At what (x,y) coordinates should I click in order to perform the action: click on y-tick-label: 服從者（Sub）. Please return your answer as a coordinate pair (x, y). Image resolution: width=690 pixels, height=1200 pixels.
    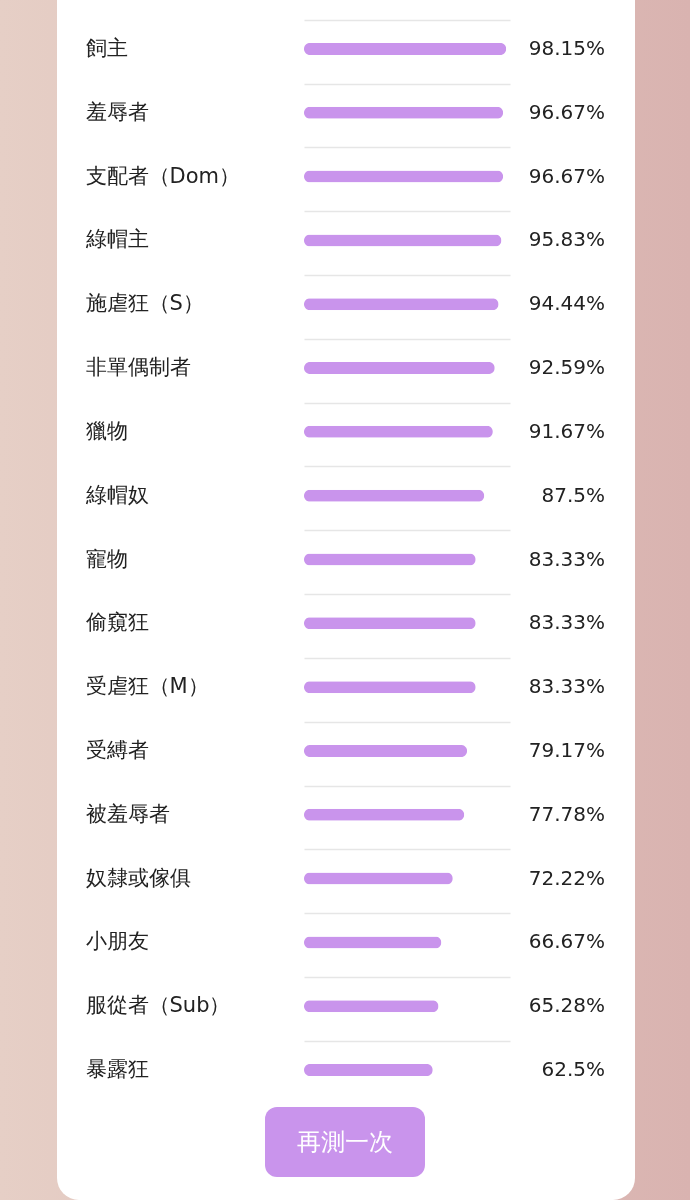
    Looking at the image, I should click on (158, 1005).